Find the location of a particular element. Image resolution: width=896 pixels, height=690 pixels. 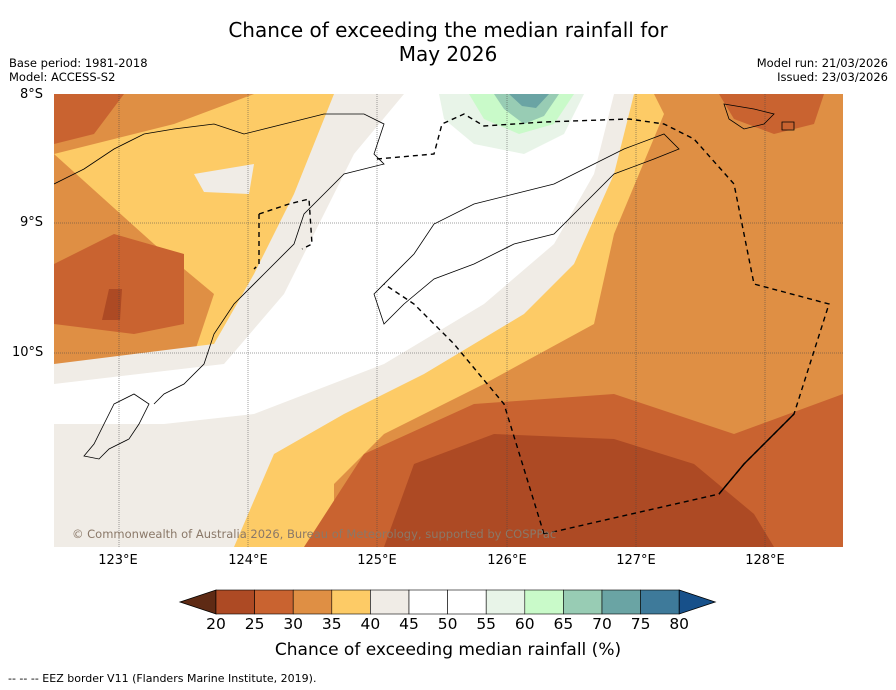

colorbar-tick: 75 is located at coordinates (640, 624).